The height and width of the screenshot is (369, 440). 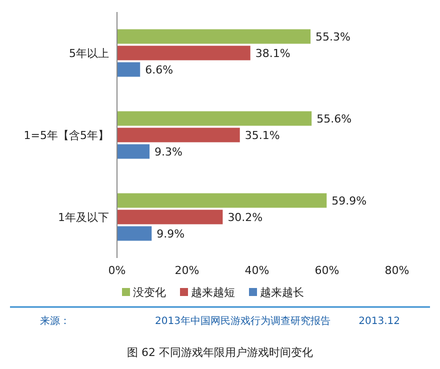 I want to click on data-label: 35.1%, so click(x=262, y=135).